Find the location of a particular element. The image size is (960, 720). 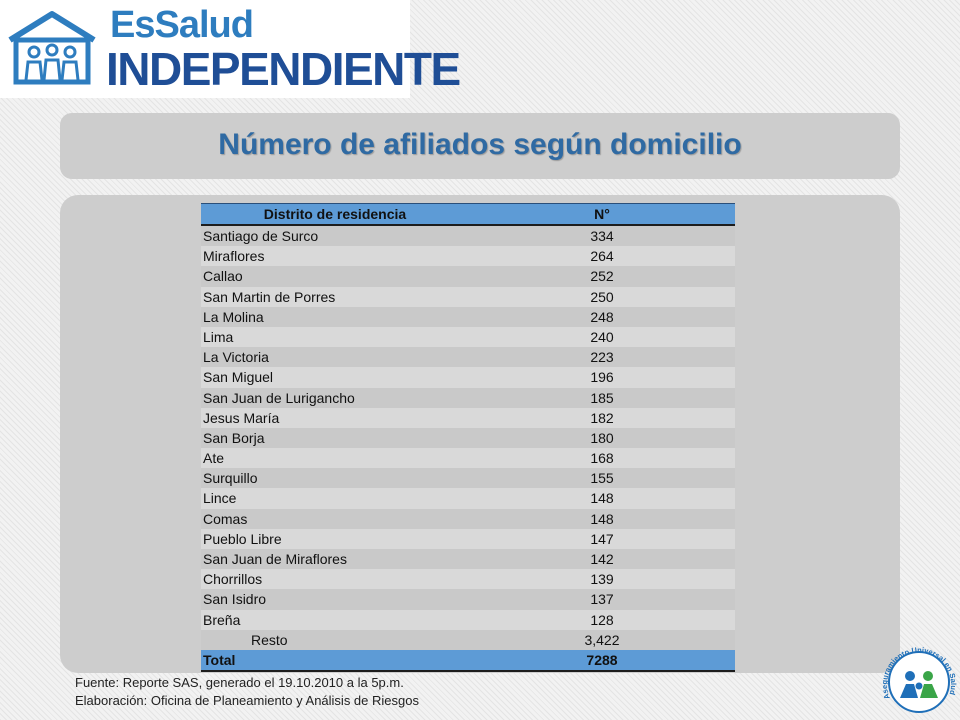

table-row: Ate 168 is located at coordinates (468, 458).